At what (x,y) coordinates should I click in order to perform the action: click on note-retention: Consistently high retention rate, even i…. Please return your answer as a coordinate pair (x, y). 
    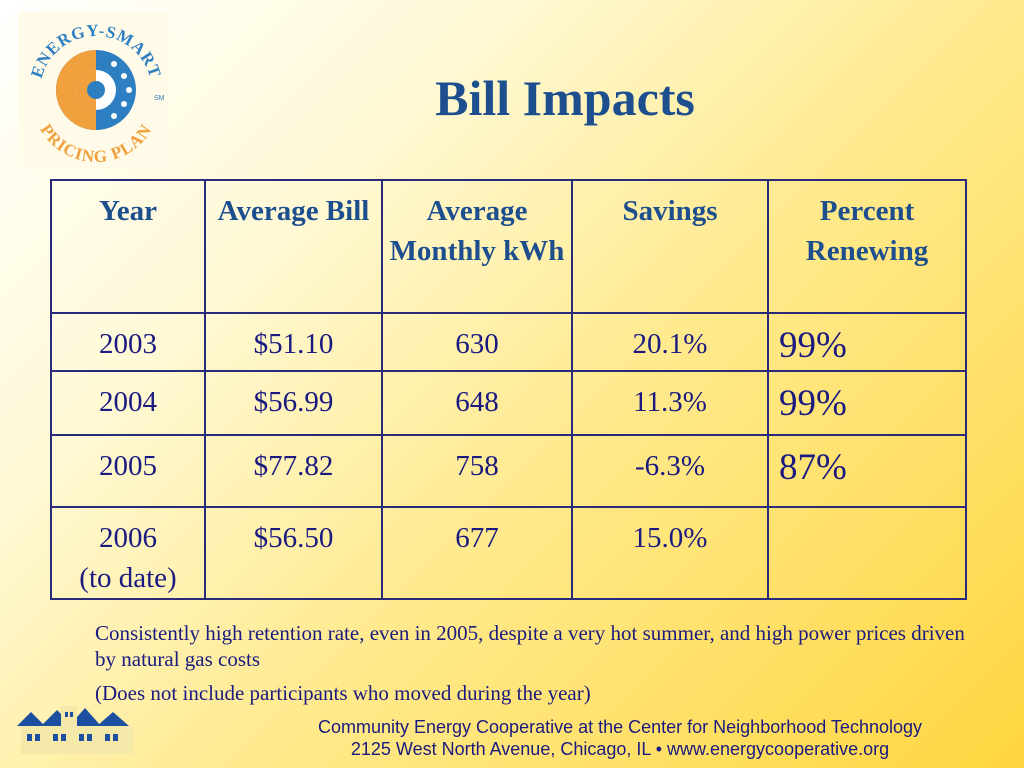
    Looking at the image, I should click on (530, 646).